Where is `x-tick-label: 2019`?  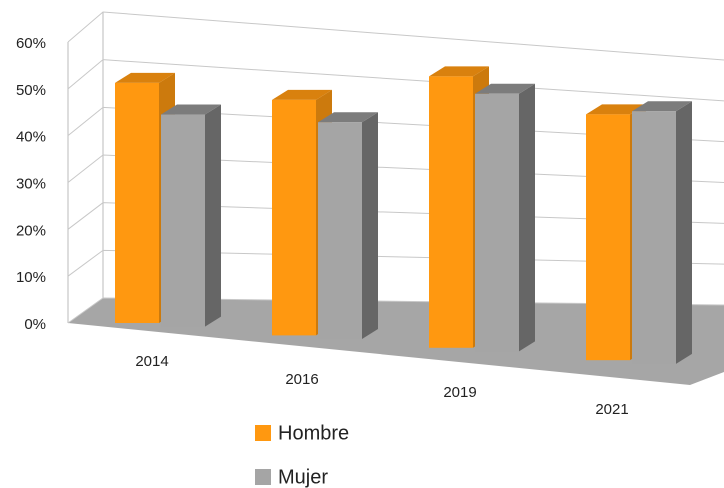 x-tick-label: 2019 is located at coordinates (459, 392).